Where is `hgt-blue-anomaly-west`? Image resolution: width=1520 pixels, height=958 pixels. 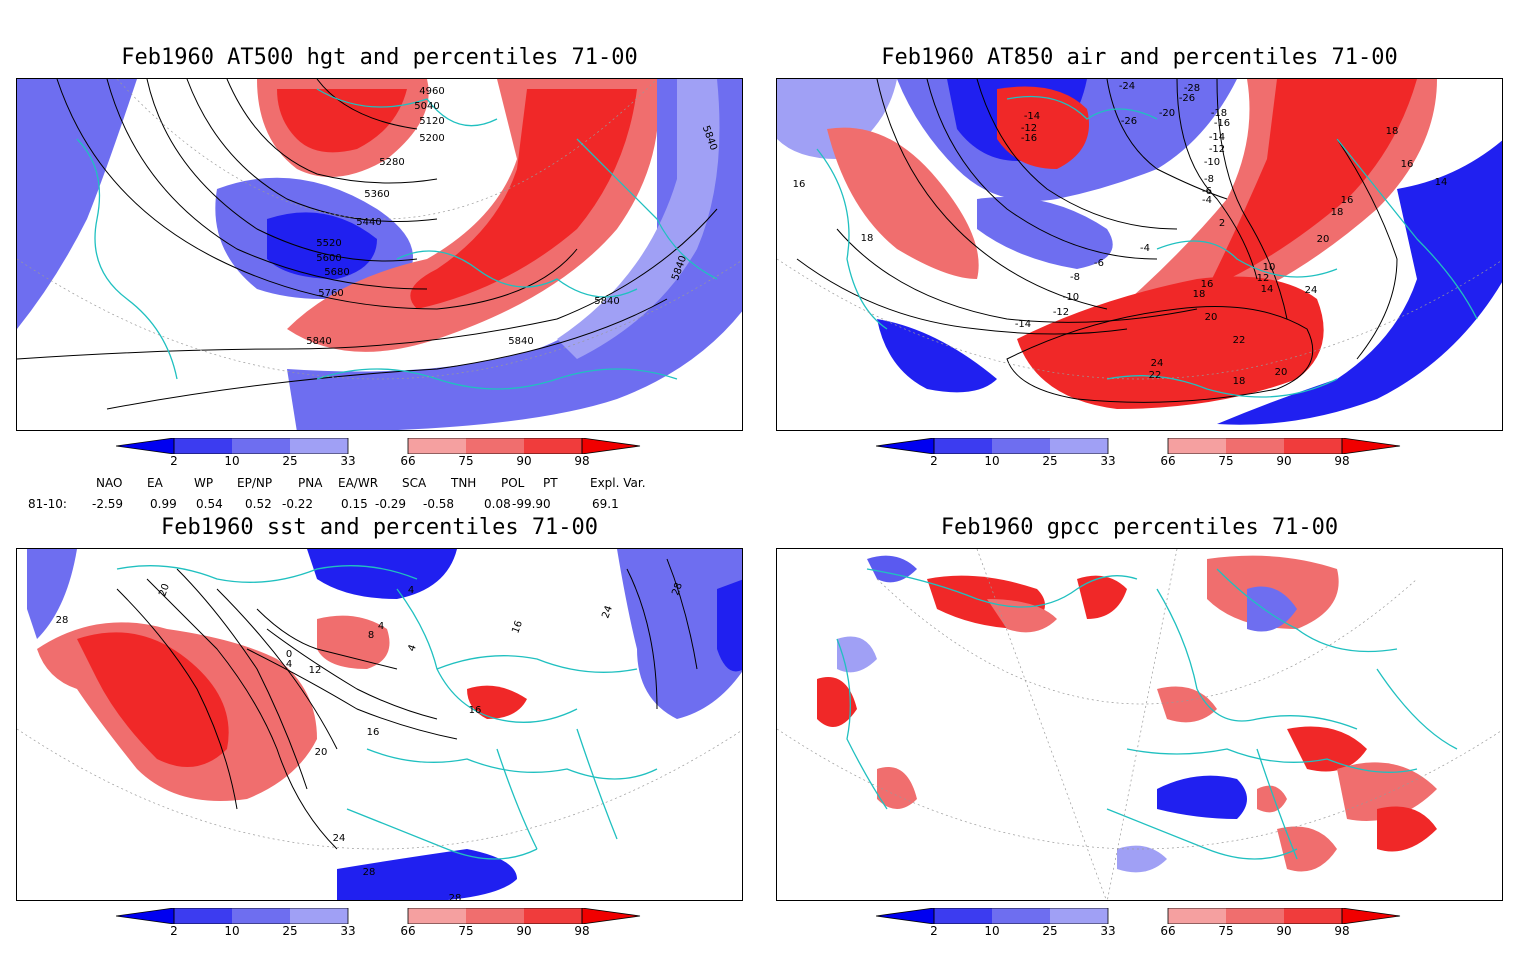 hgt-blue-anomaly-west is located at coordinates (77, 204).